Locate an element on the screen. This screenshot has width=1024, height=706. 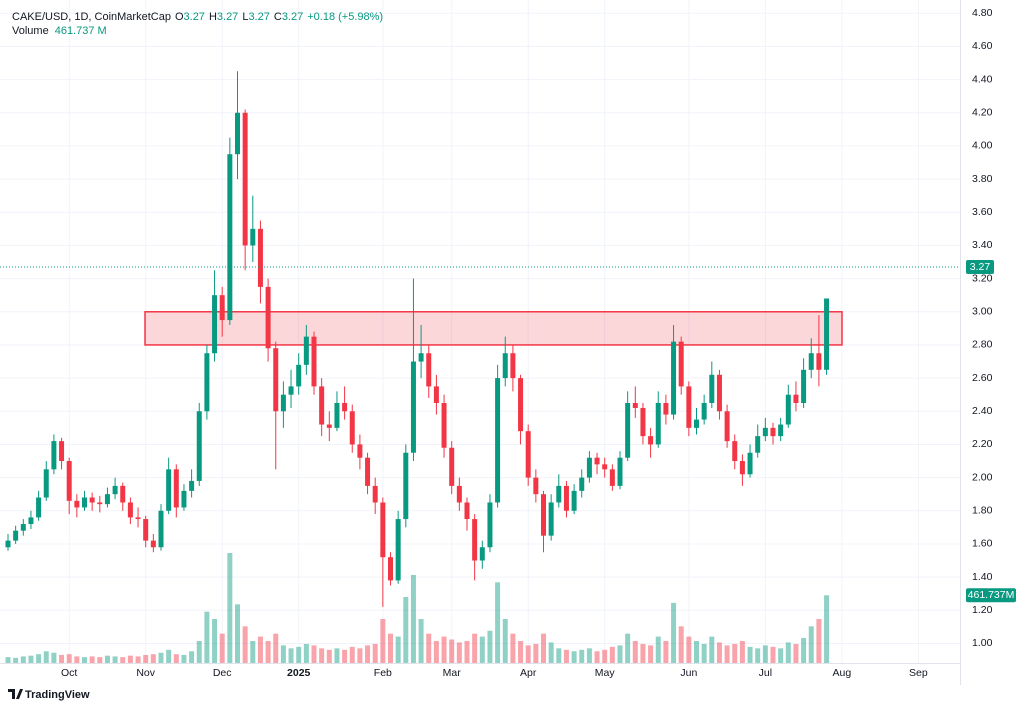
ohlc-value: 3.27 is located at coordinates (227, 17).